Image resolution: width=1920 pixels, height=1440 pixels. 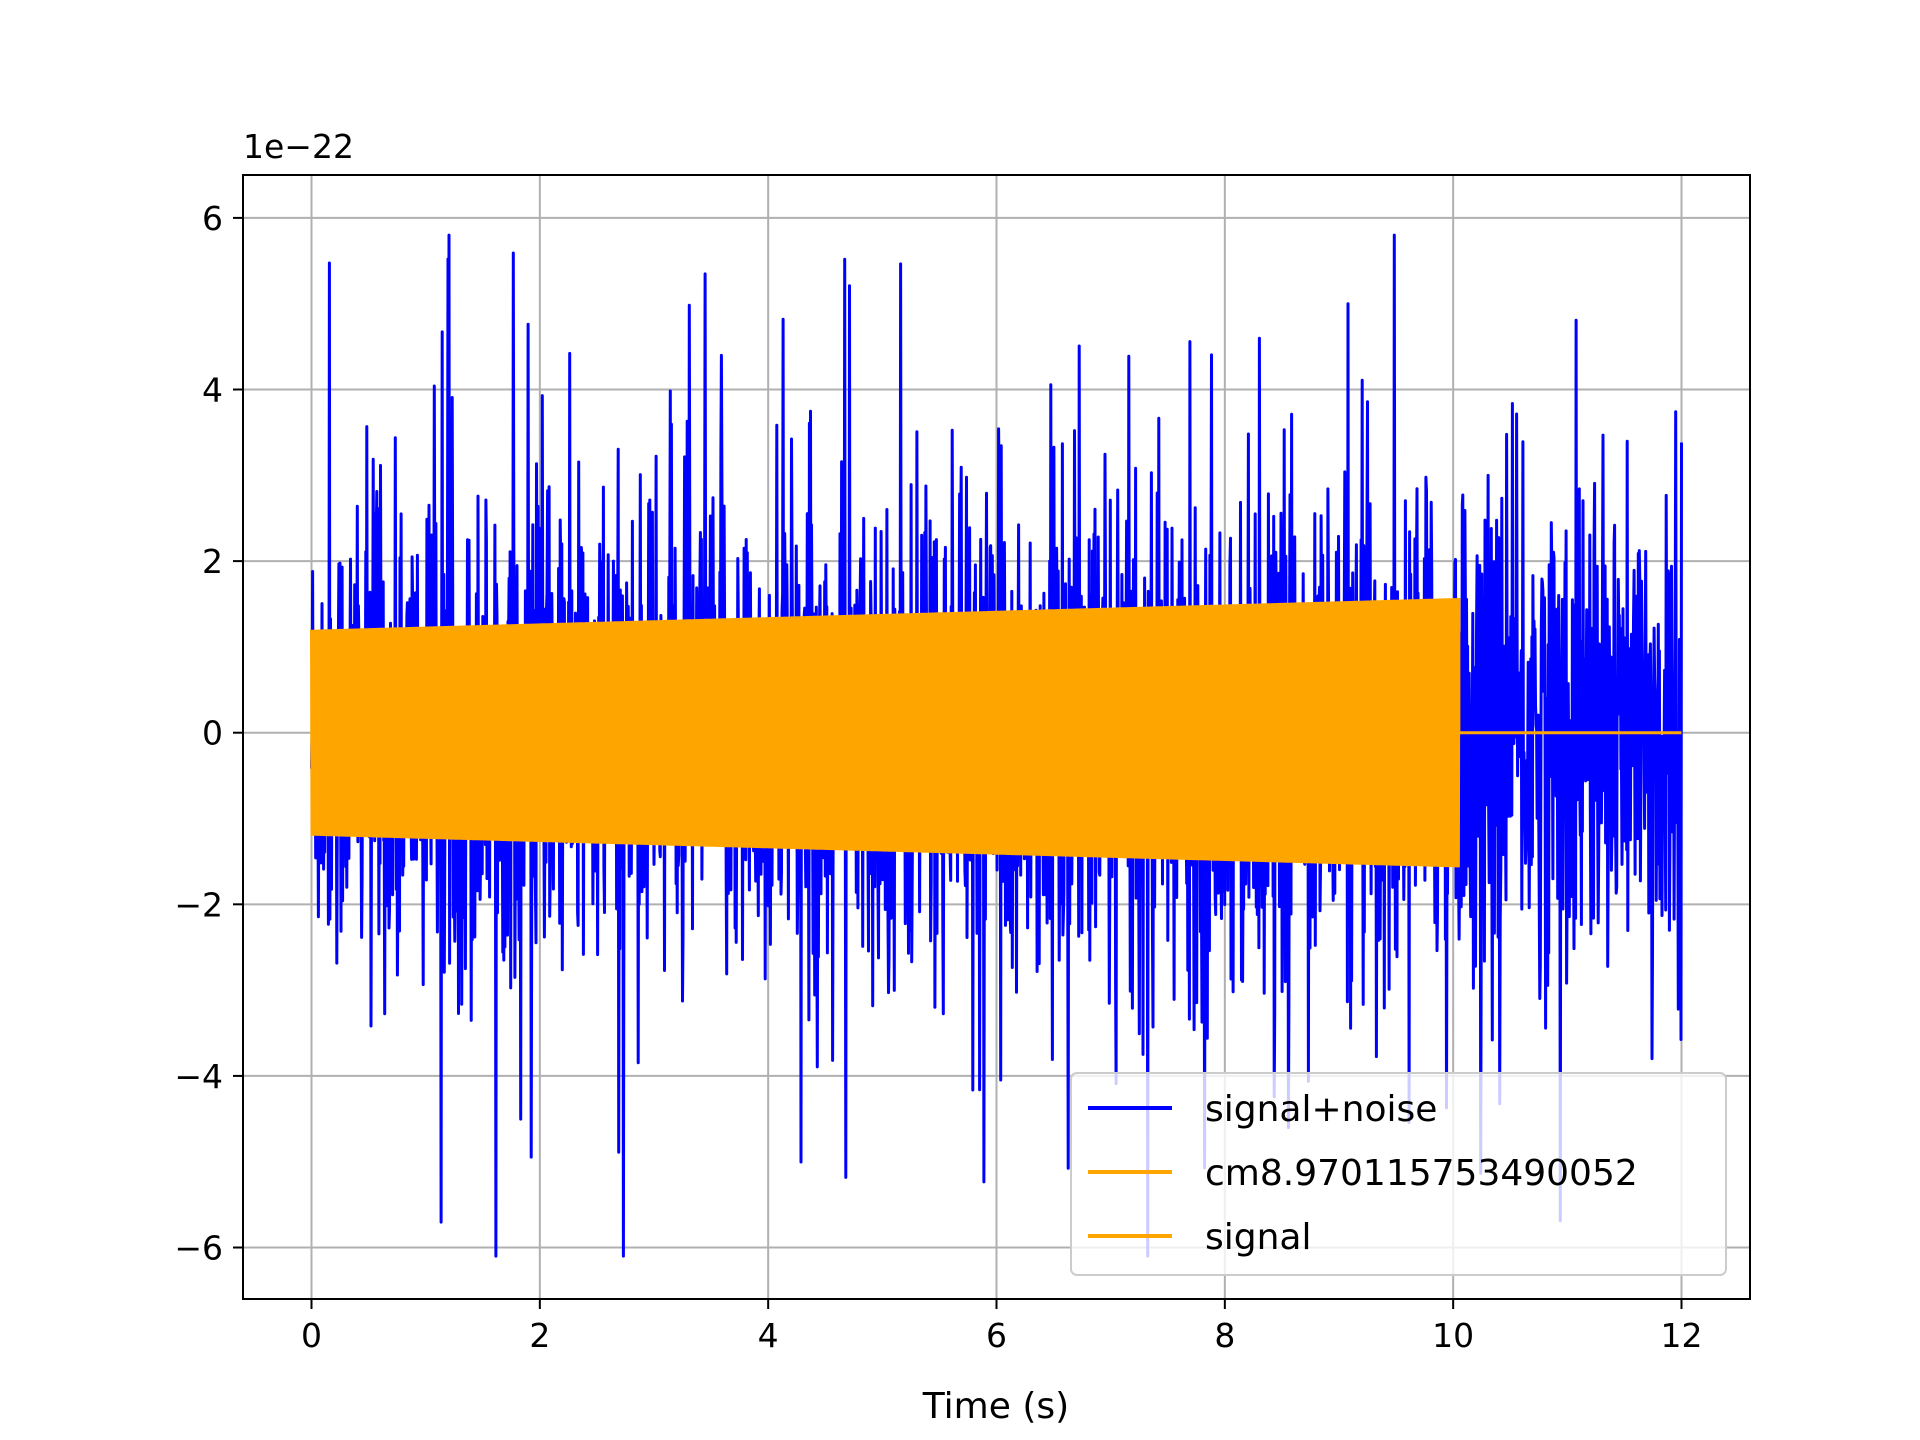 I want to click on x-axis-label: Time (s), so click(x=995, y=1406).